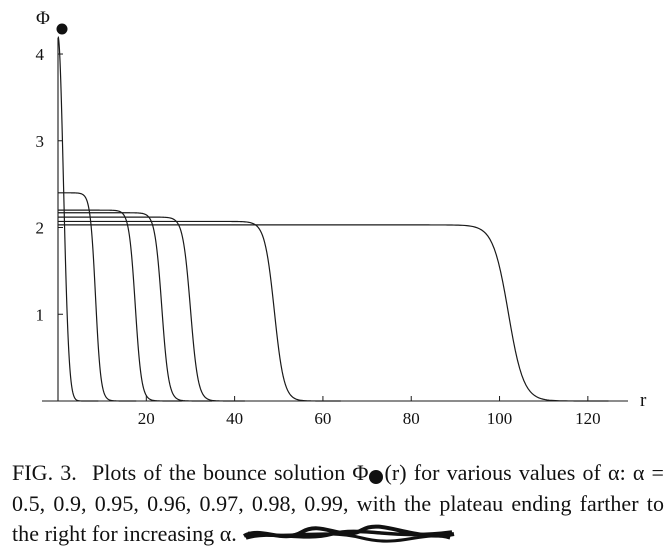  What do you see at coordinates (44, 472) in the screenshot?
I see `caption-figure-label: FIG. 3.` at bounding box center [44, 472].